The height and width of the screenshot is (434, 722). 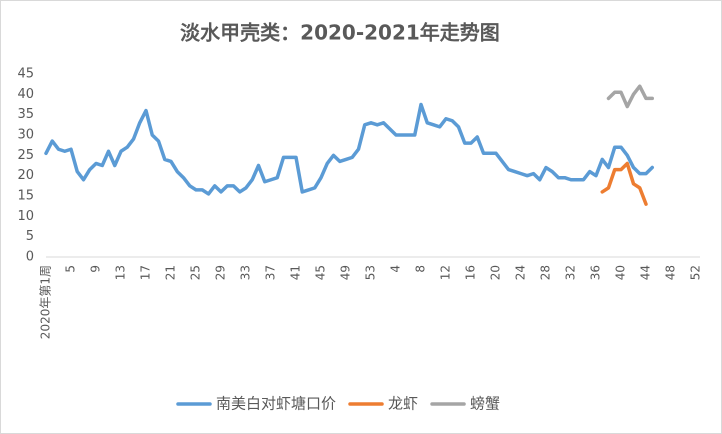 What do you see at coordinates (25, 114) in the screenshot?
I see `y-tick-label: 35` at bounding box center [25, 114].